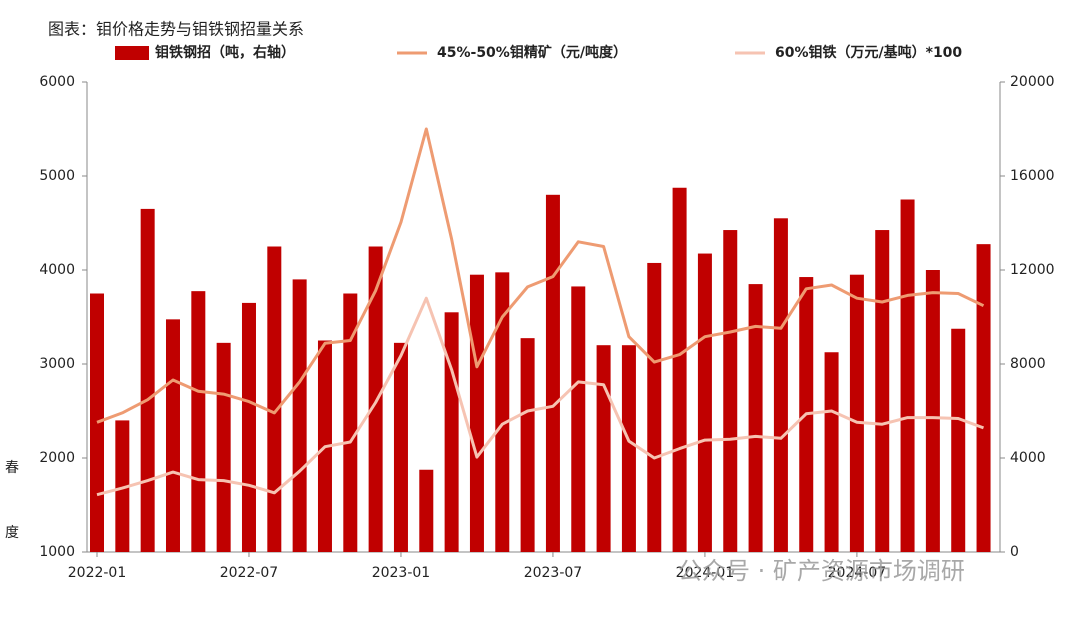  What do you see at coordinates (532, 52) in the screenshot?
I see `legend-label: 45%-50%钼精矿（元/吨度）` at bounding box center [532, 52].